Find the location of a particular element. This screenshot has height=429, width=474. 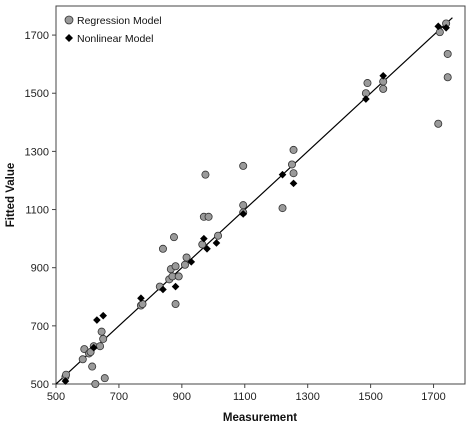

y-tick-label: 700 is located at coordinates (40, 327).